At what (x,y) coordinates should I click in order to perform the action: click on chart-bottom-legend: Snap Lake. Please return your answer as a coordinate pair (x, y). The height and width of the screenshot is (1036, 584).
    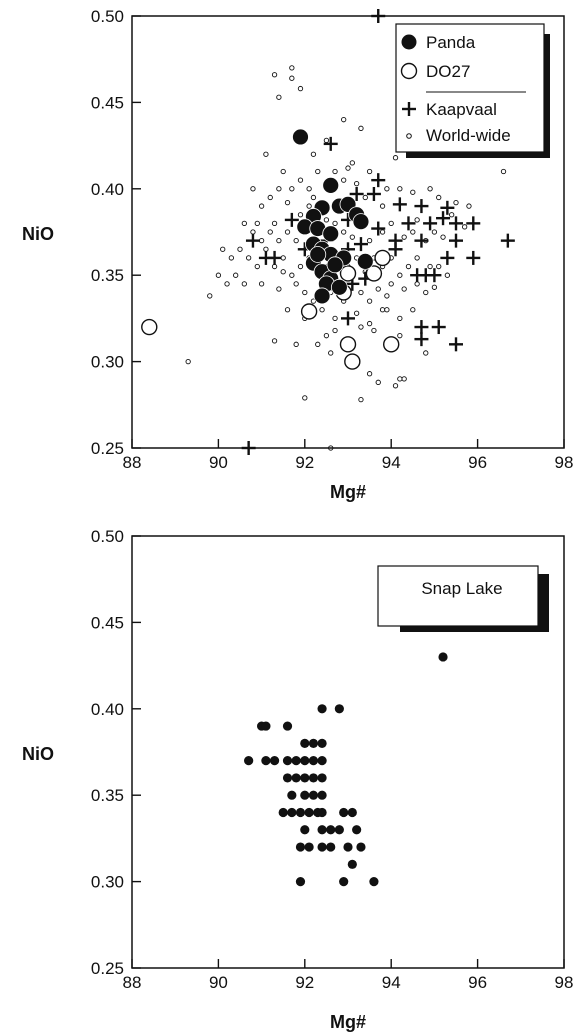
    Looking at the image, I should click on (463, 598).